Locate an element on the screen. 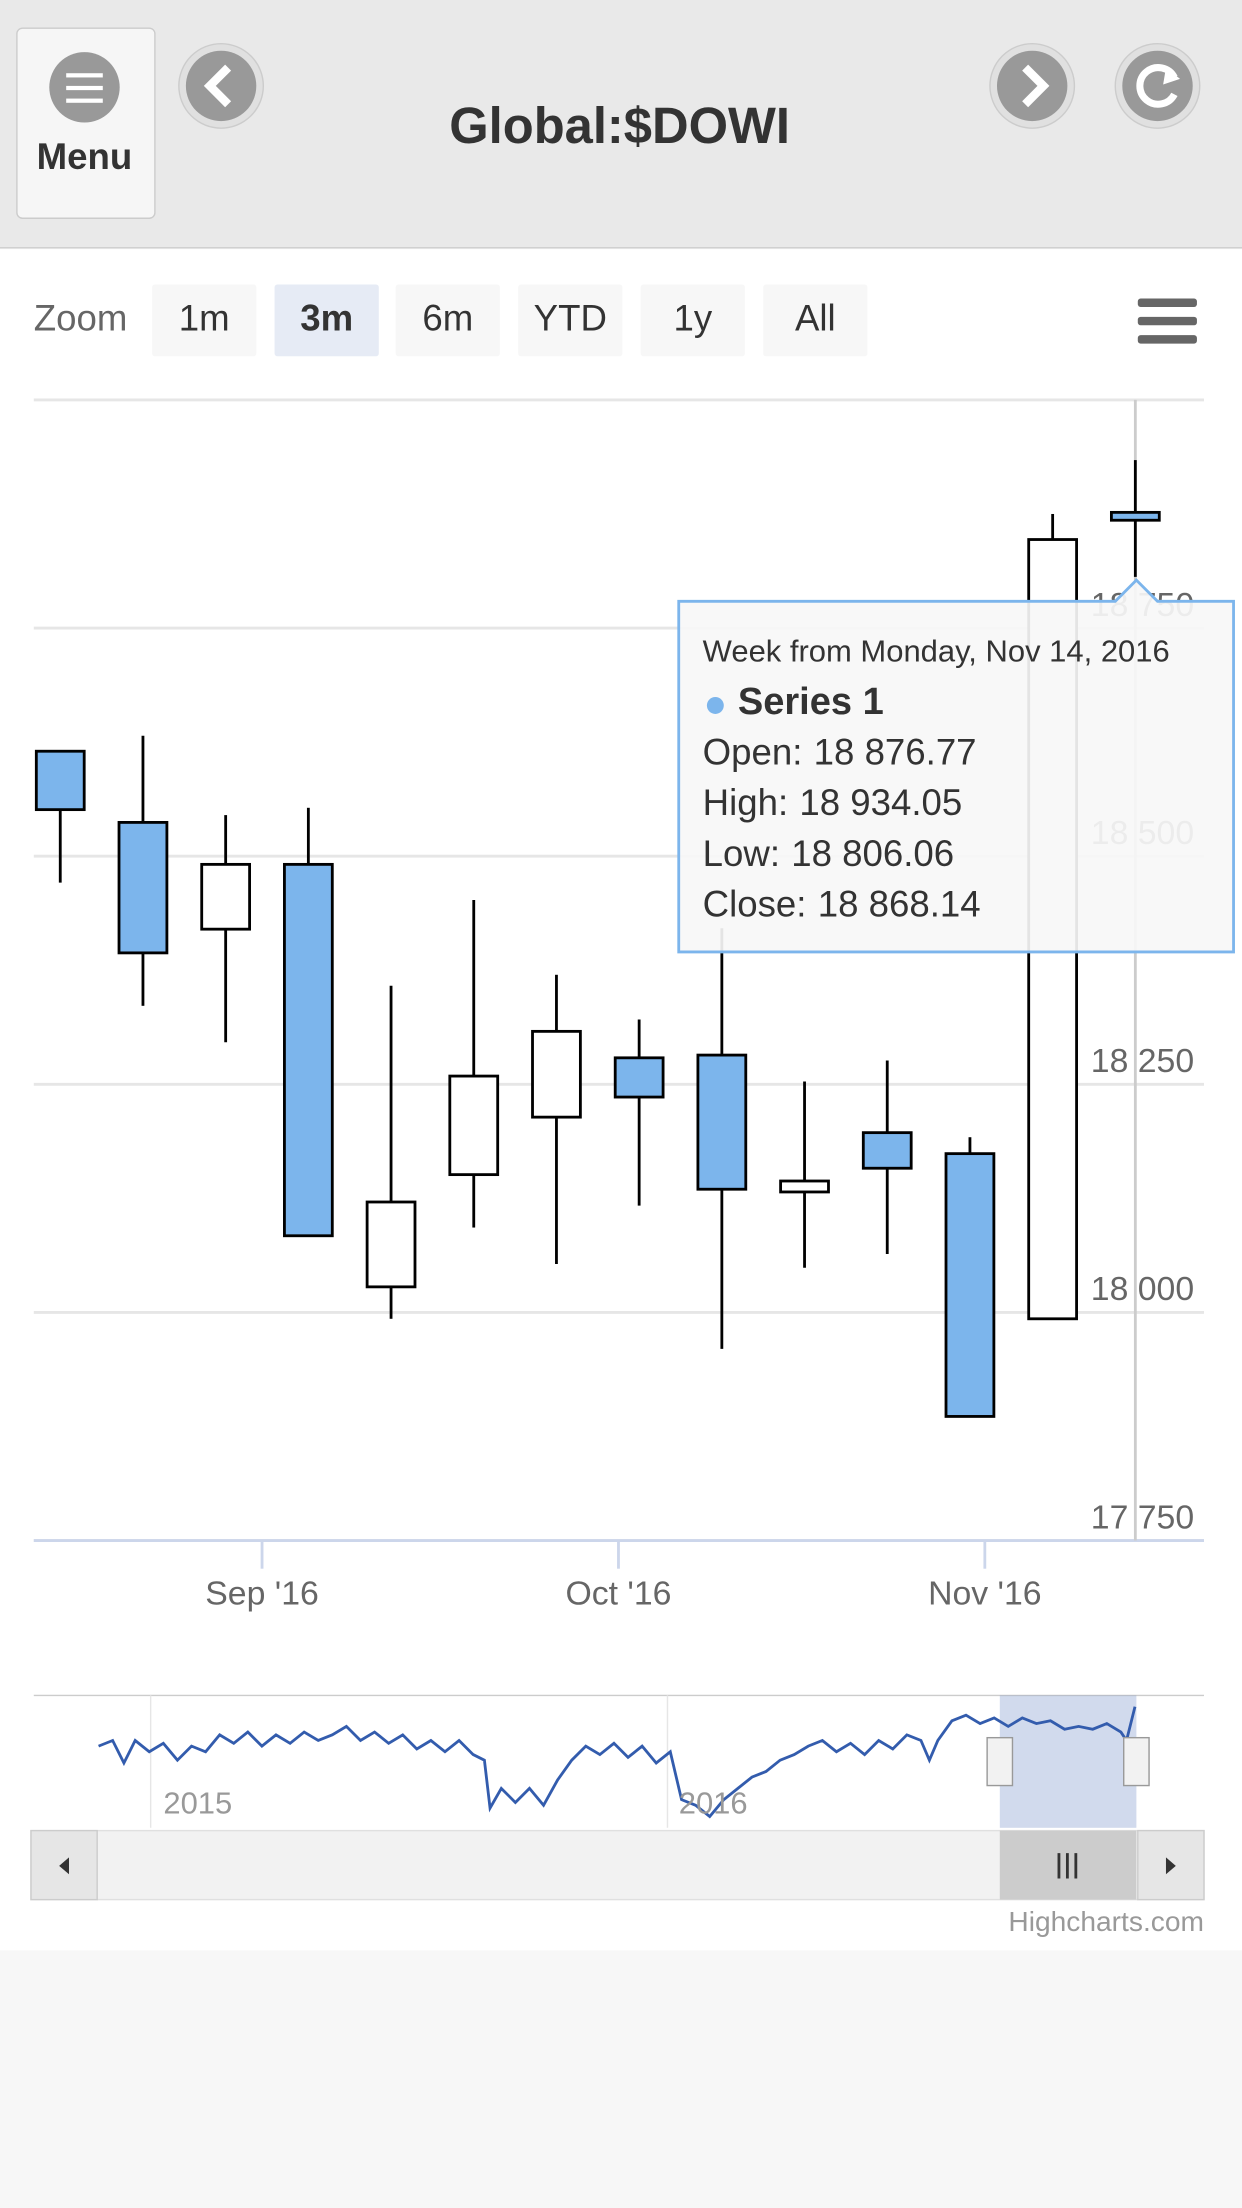 The image size is (1242, 2208). forward-button-icon is located at coordinates (1032, 86).